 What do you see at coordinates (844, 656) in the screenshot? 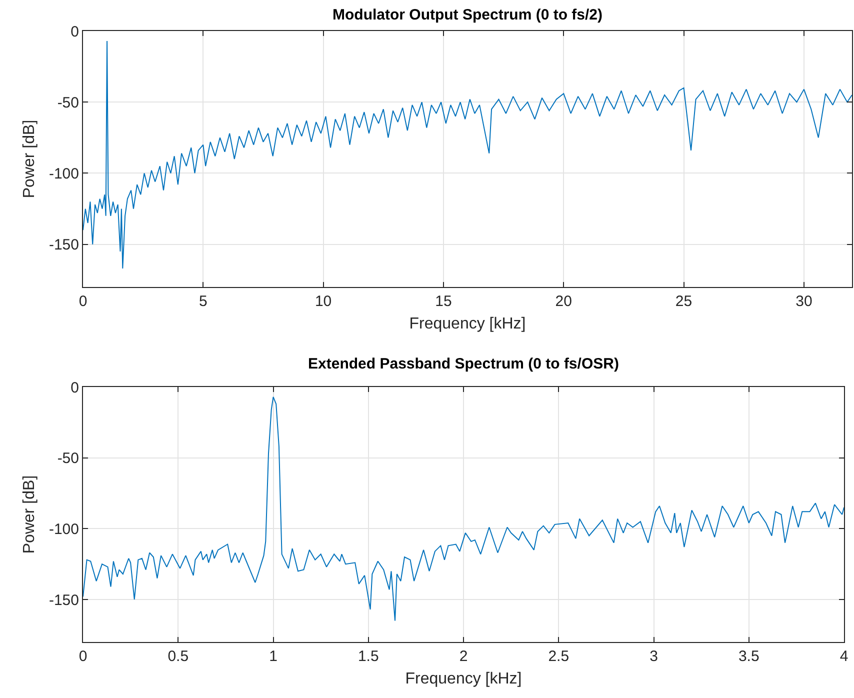
I see `x-tick-label: 4` at bounding box center [844, 656].